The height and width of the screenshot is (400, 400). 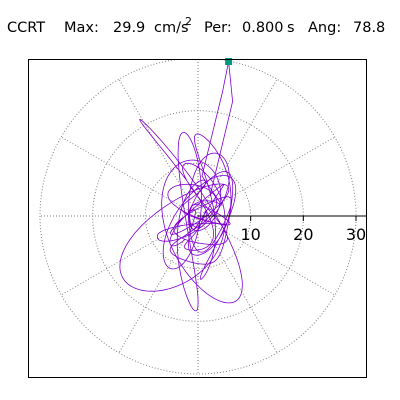 What do you see at coordinates (229, 61) in the screenshot?
I see `peak-marker` at bounding box center [229, 61].